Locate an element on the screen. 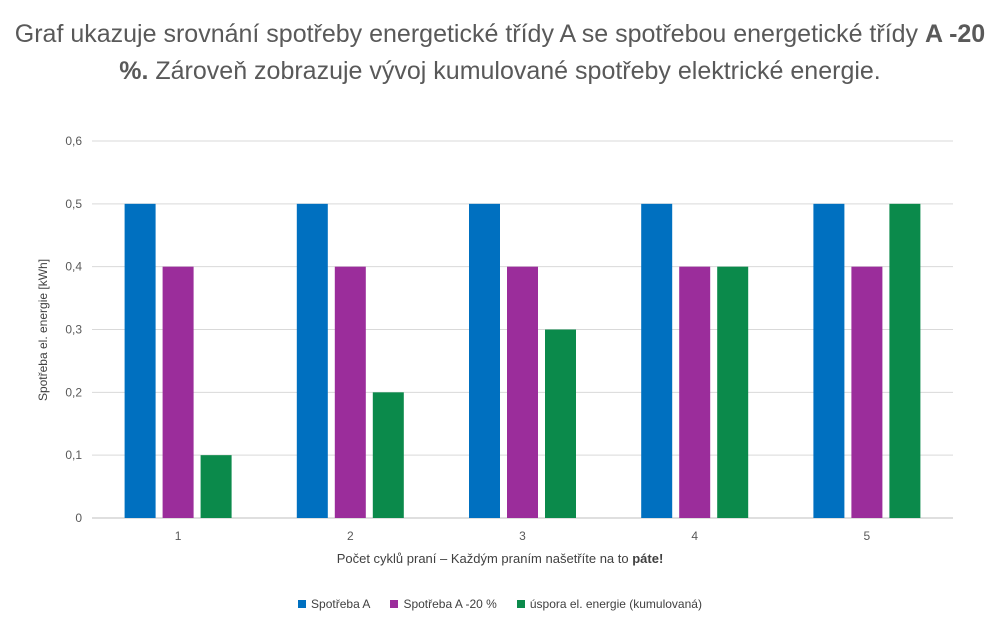 The width and height of the screenshot is (1000, 629). chart-title-bold: A -20 %. is located at coordinates (552, 52).